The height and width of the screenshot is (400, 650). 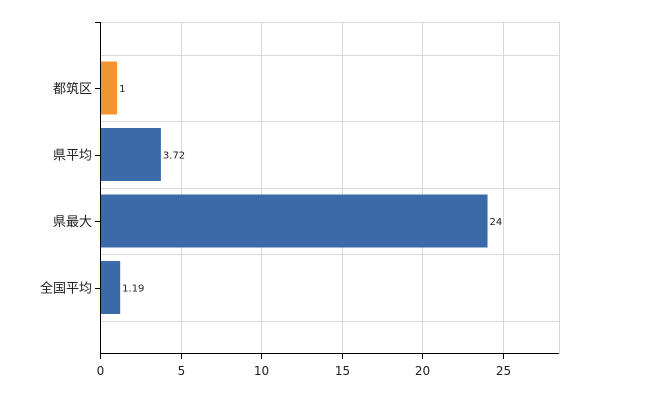 I want to click on x-tick-label: 5, so click(x=182, y=371).